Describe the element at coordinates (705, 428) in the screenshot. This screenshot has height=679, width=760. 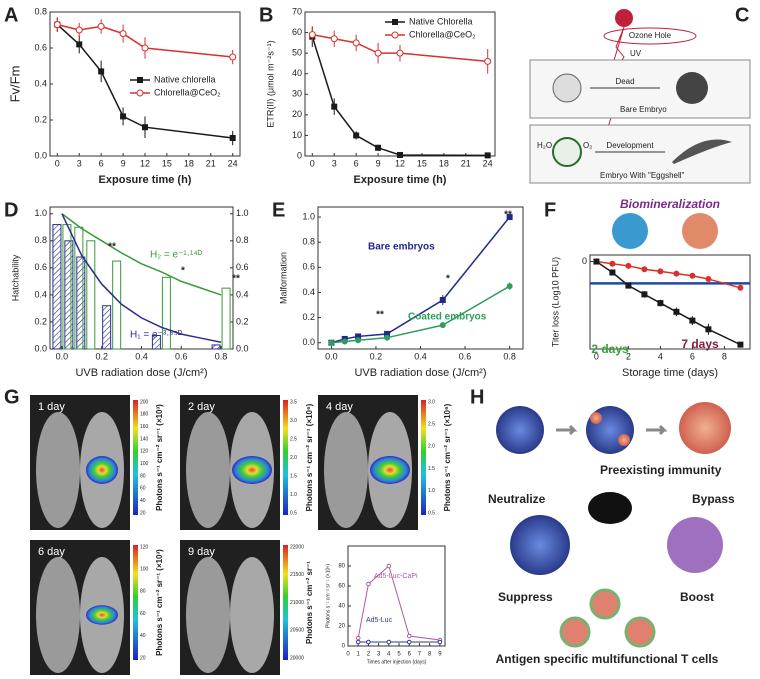
I see `coated-virus` at that location.